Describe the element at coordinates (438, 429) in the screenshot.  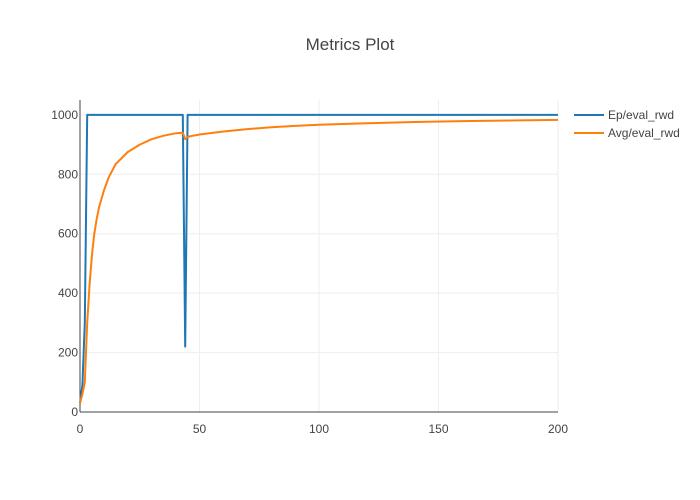
I see `x-tick-label: 150` at that location.